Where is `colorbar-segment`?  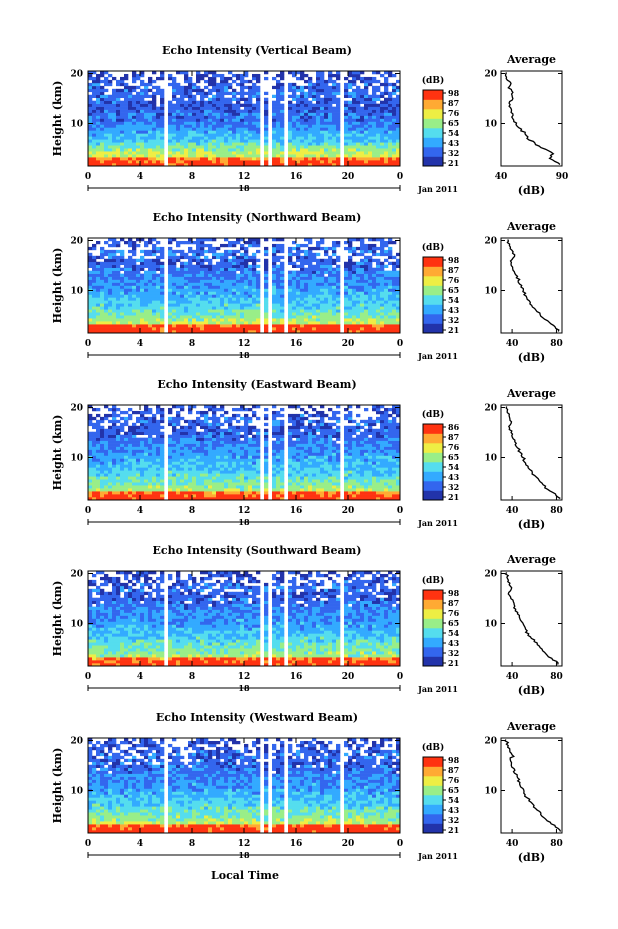 colorbar-segment is located at coordinates (433, 328).